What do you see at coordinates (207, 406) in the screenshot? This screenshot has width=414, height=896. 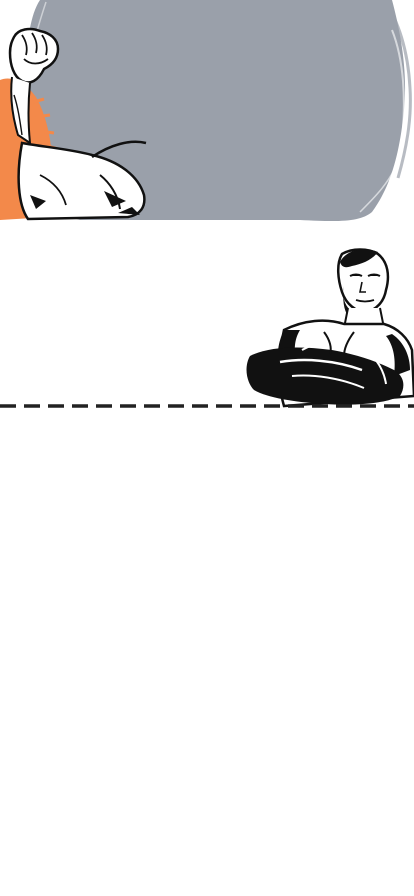 I see `dashed-divider` at bounding box center [207, 406].